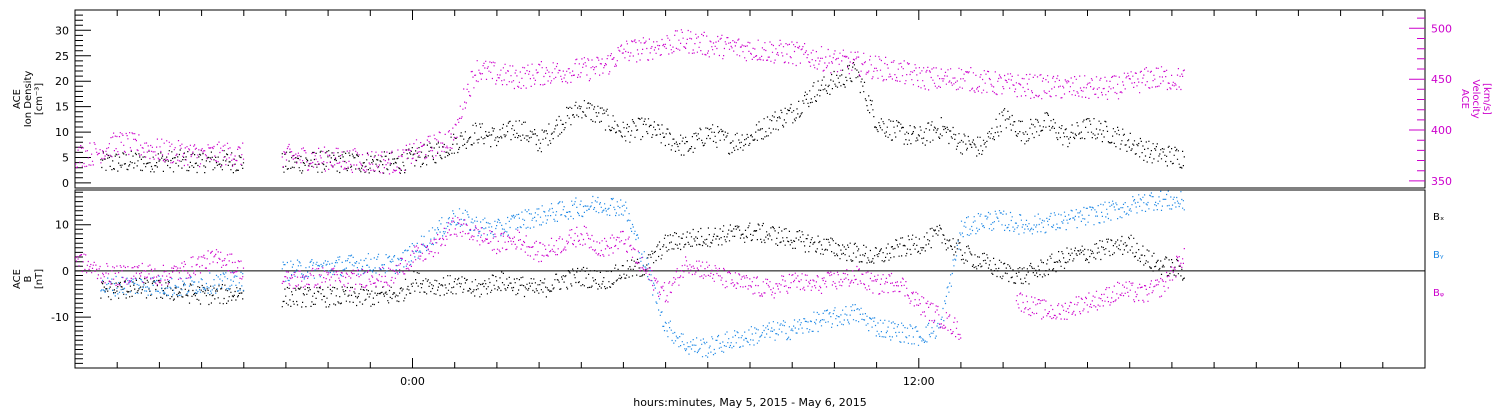  What do you see at coordinates (919, 381) in the screenshot?
I see `x-tick-label: 12:00` at bounding box center [919, 381].